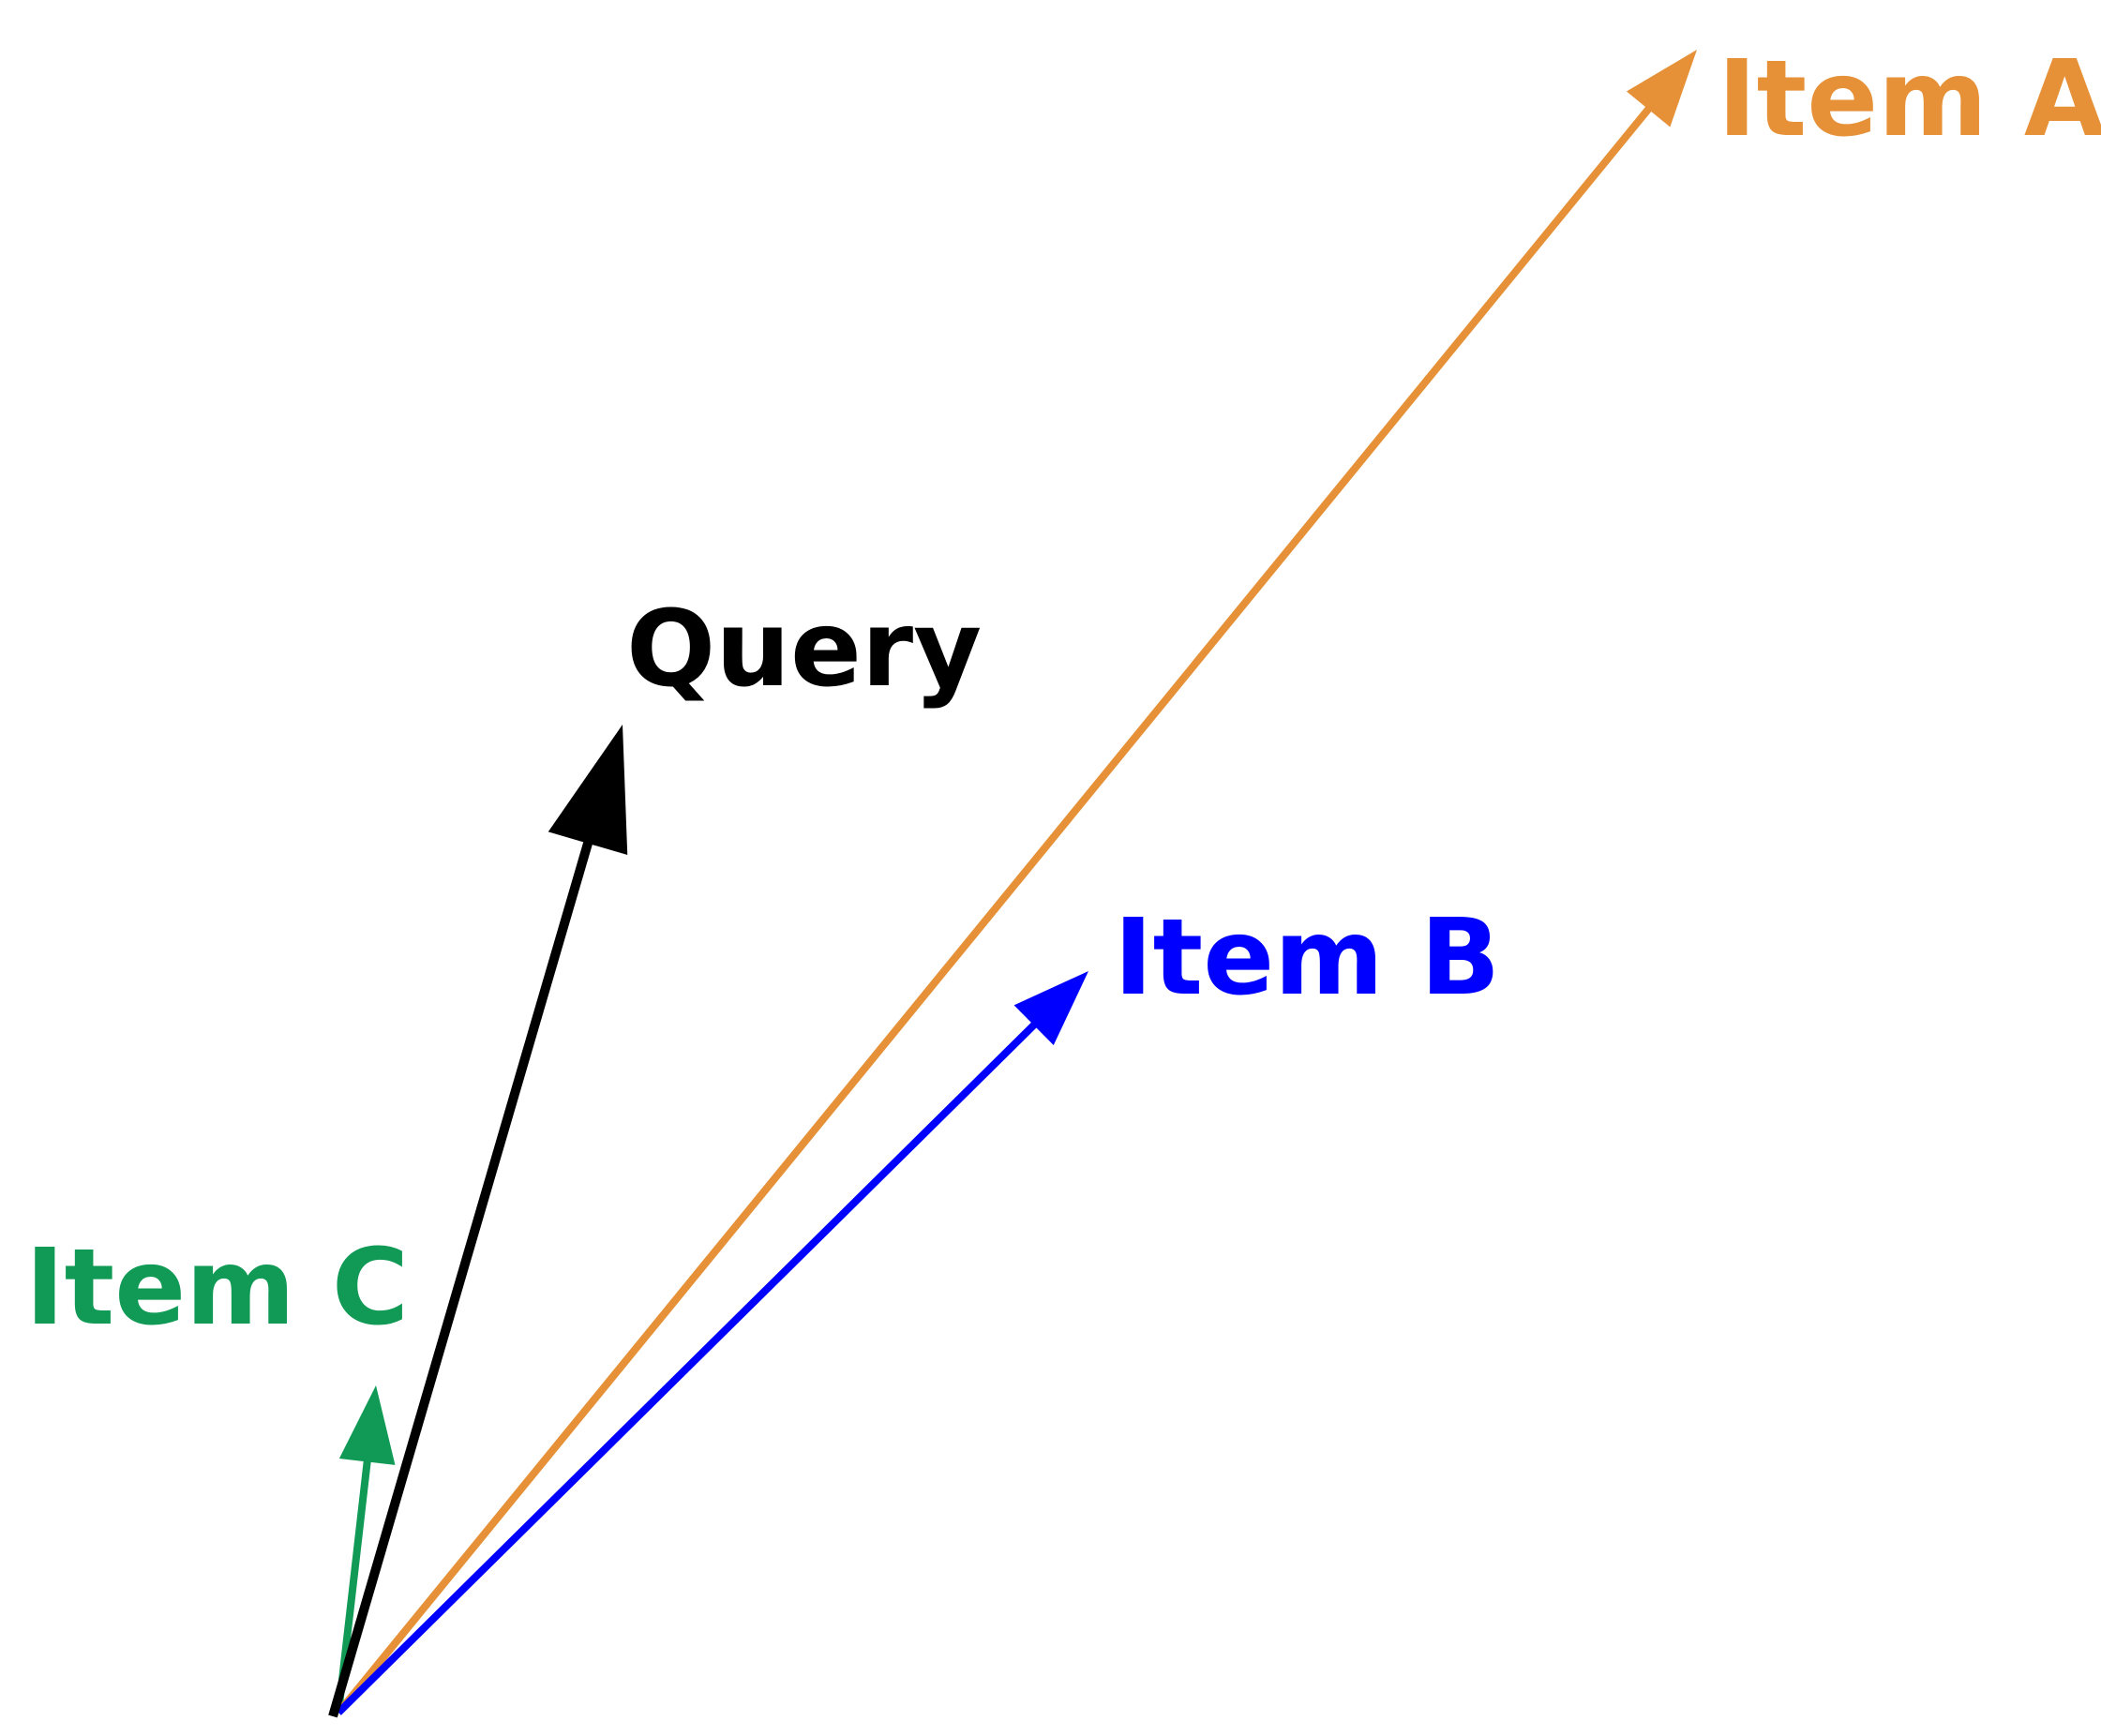  Describe the element at coordinates (1909, 99) in the screenshot. I see `item-a-label: Item A` at that location.